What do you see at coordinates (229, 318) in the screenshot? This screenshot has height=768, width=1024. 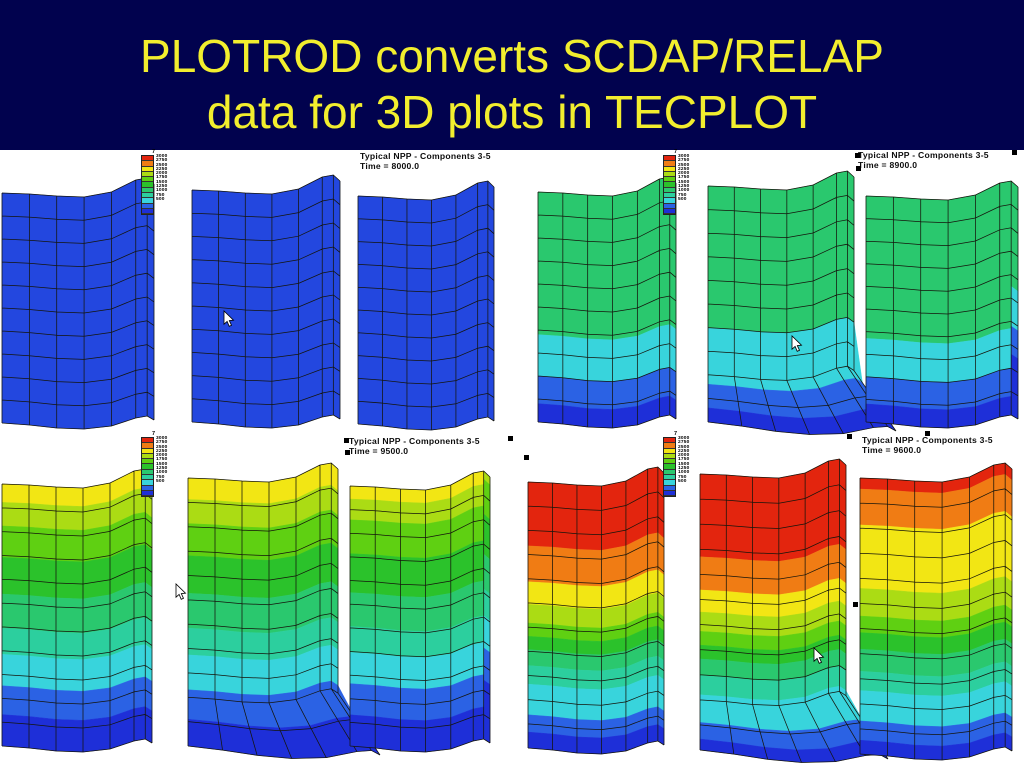 I see `mouse-cursor-icon` at bounding box center [229, 318].